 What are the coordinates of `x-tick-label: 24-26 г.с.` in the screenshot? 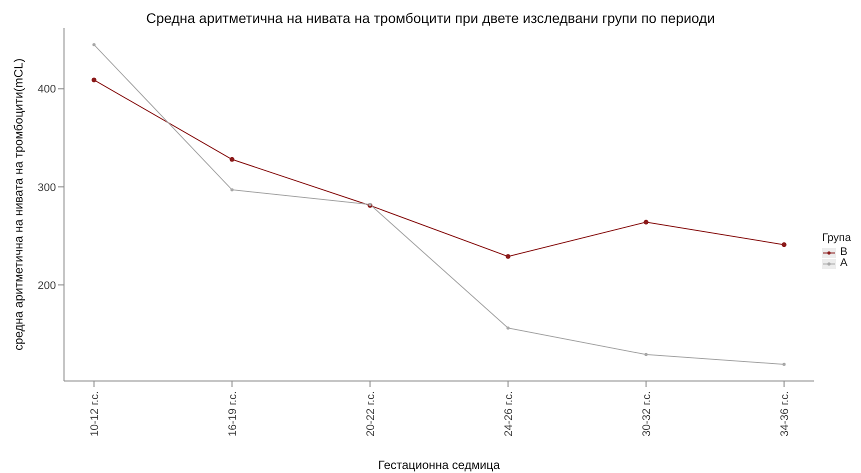 It's located at (508, 413).